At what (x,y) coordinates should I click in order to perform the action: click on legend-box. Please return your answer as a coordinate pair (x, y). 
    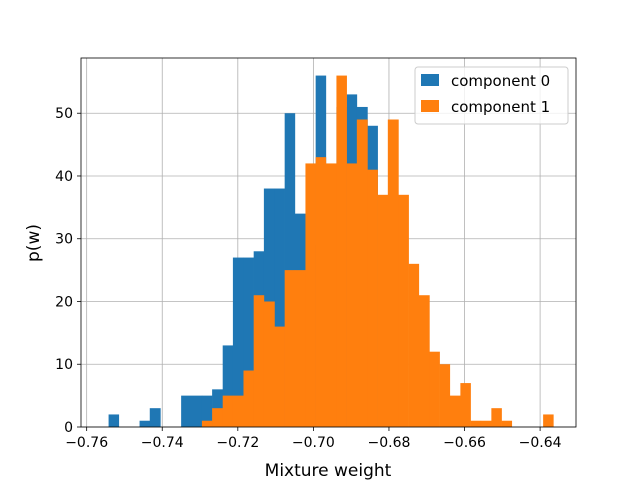
    Looking at the image, I should click on (491, 95).